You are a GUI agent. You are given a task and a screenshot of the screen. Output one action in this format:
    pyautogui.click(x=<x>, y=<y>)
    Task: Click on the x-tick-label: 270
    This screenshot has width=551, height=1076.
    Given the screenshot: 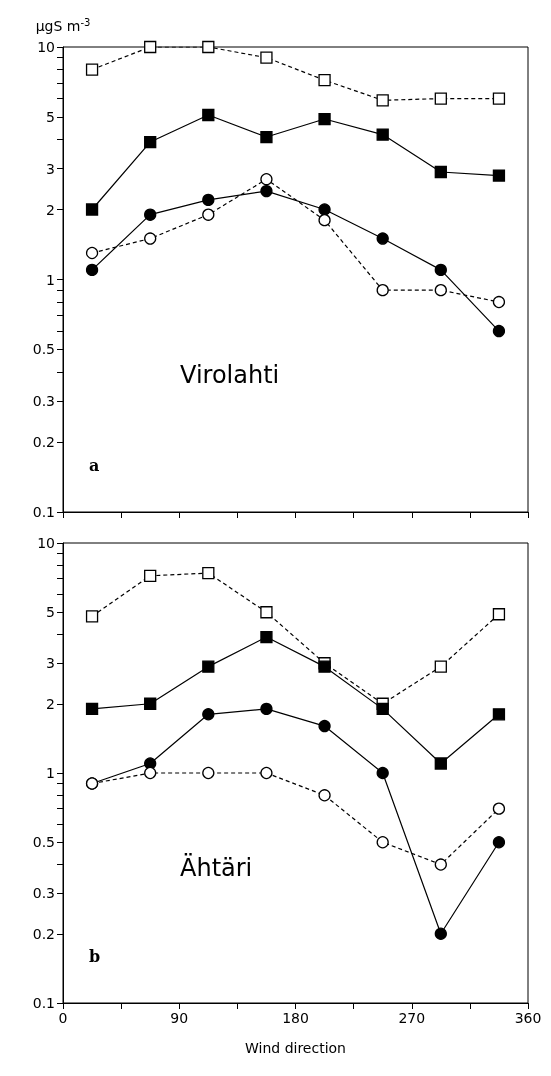 What is the action you would take?
    pyautogui.click(x=412, y=1018)
    